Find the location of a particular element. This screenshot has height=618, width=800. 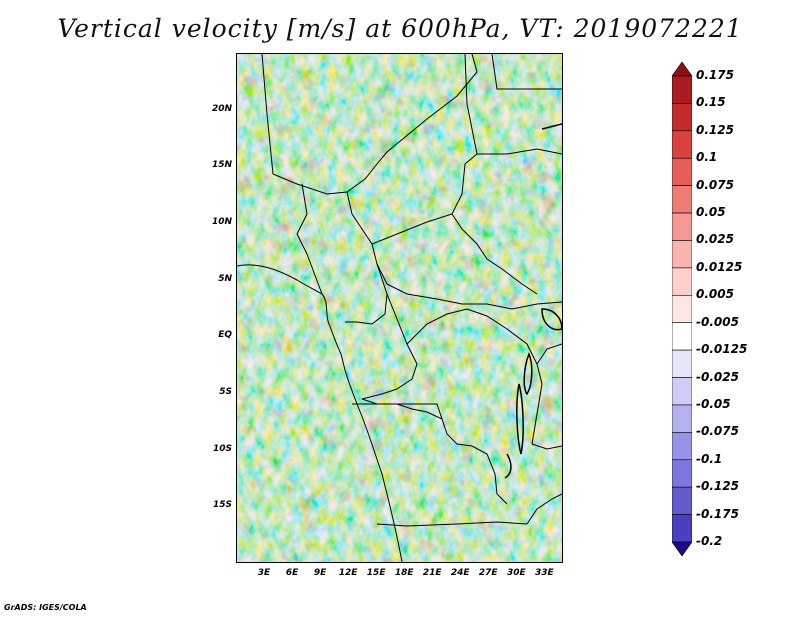

lat-tick-label: 20N is located at coordinates (221, 108).